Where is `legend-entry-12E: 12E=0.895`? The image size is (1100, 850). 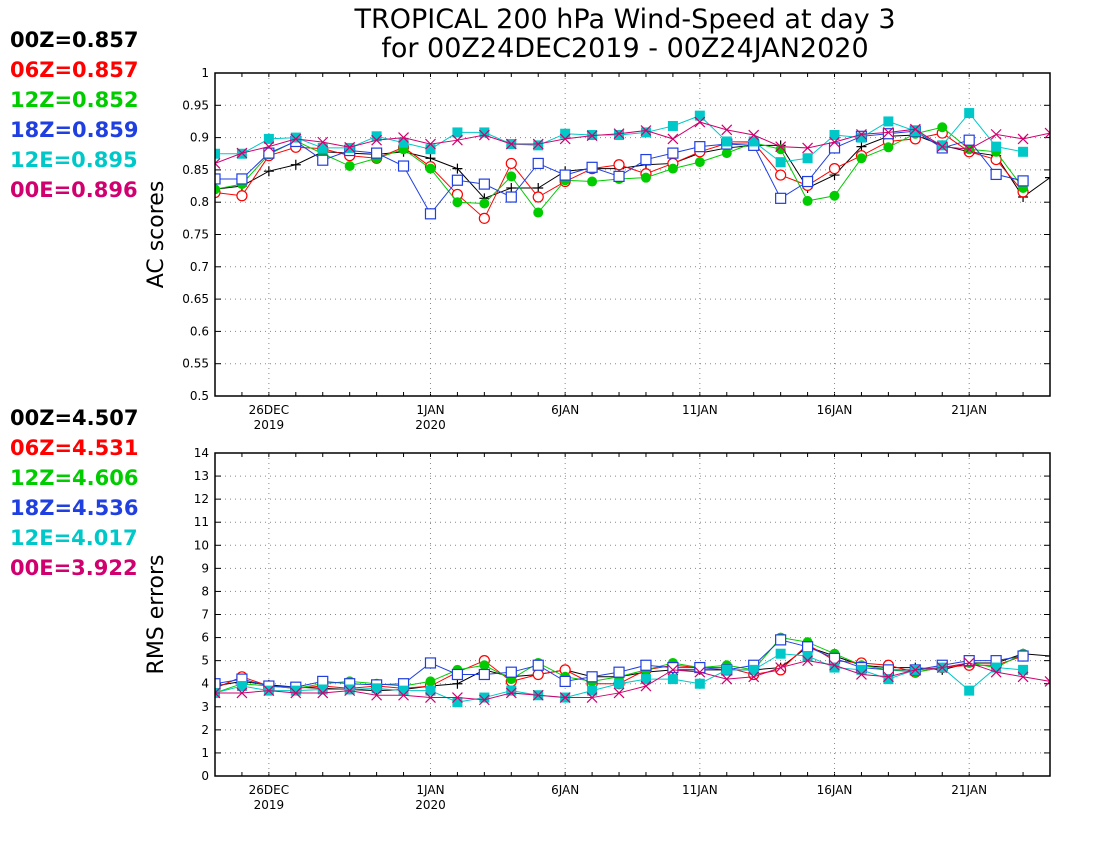
legend-entry-12E: 12E=0.895 is located at coordinates (74, 160).